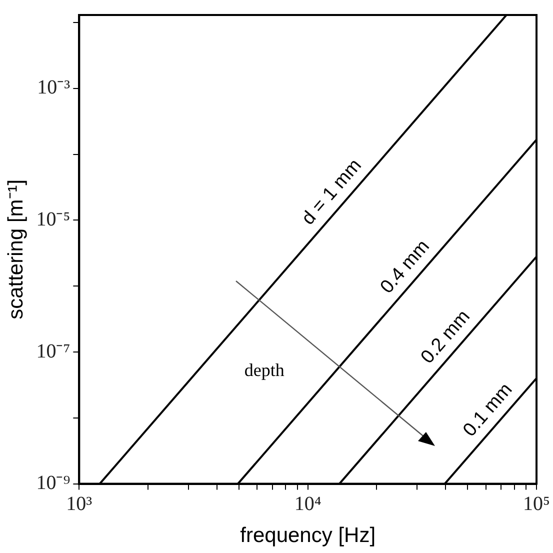 The width and height of the screenshot is (553, 553). I want to click on text: 0.1 mm, so click(488, 410).